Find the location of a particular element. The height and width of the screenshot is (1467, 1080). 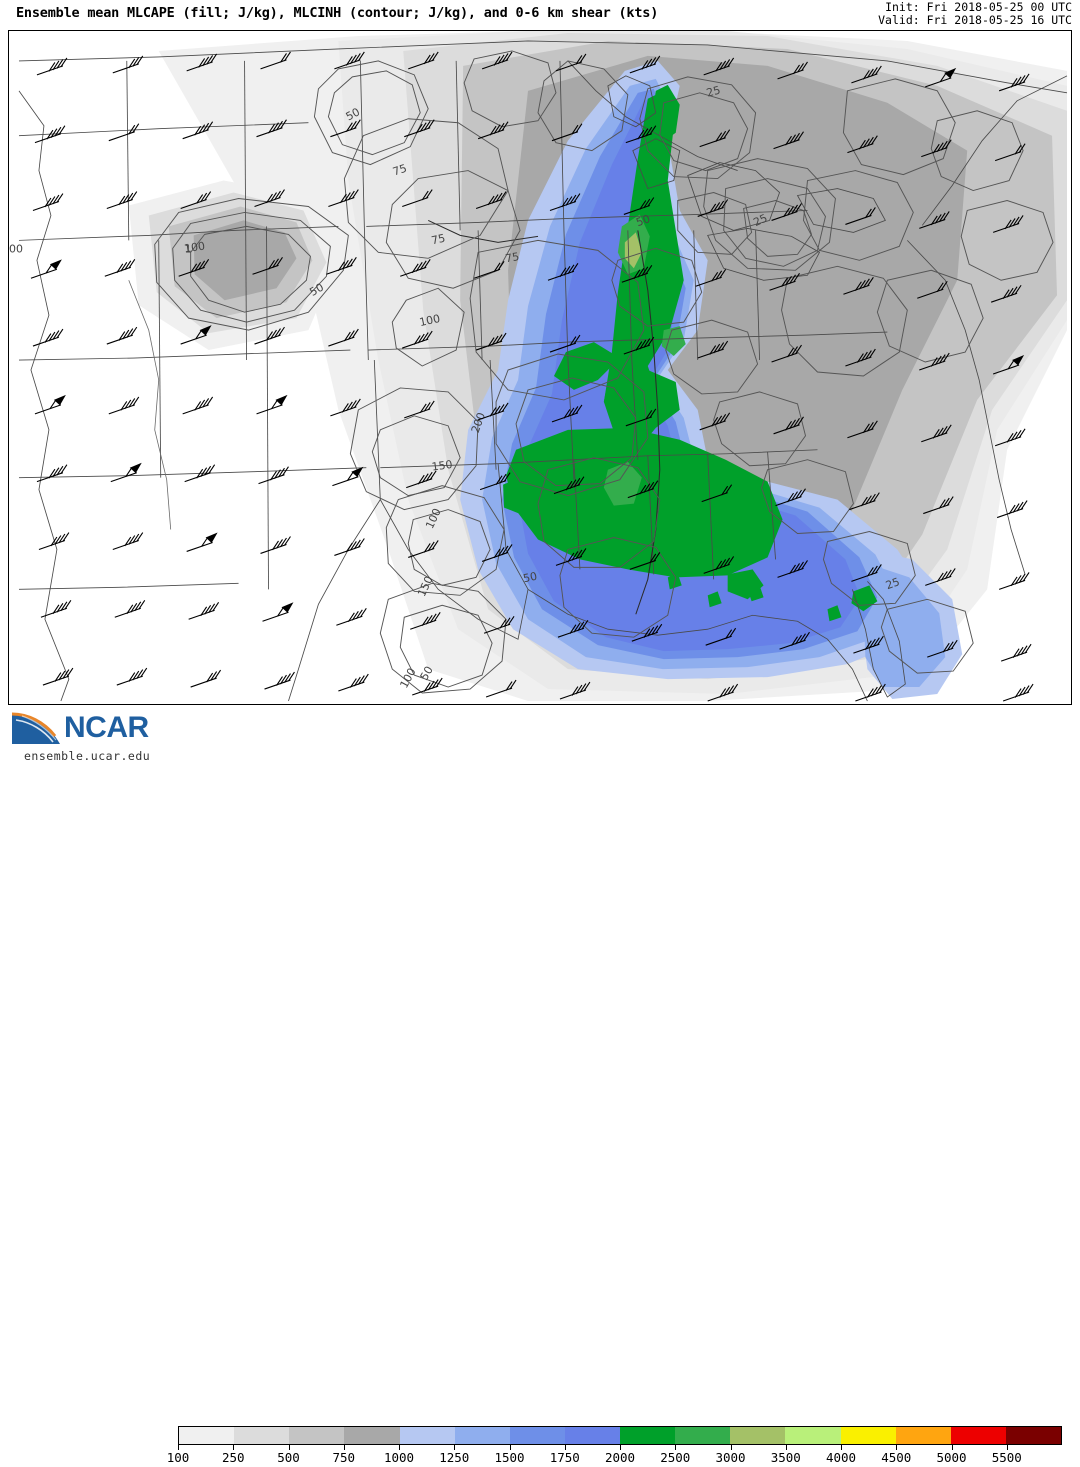

ncar-swoosh-icon is located at coordinates (35, 728).